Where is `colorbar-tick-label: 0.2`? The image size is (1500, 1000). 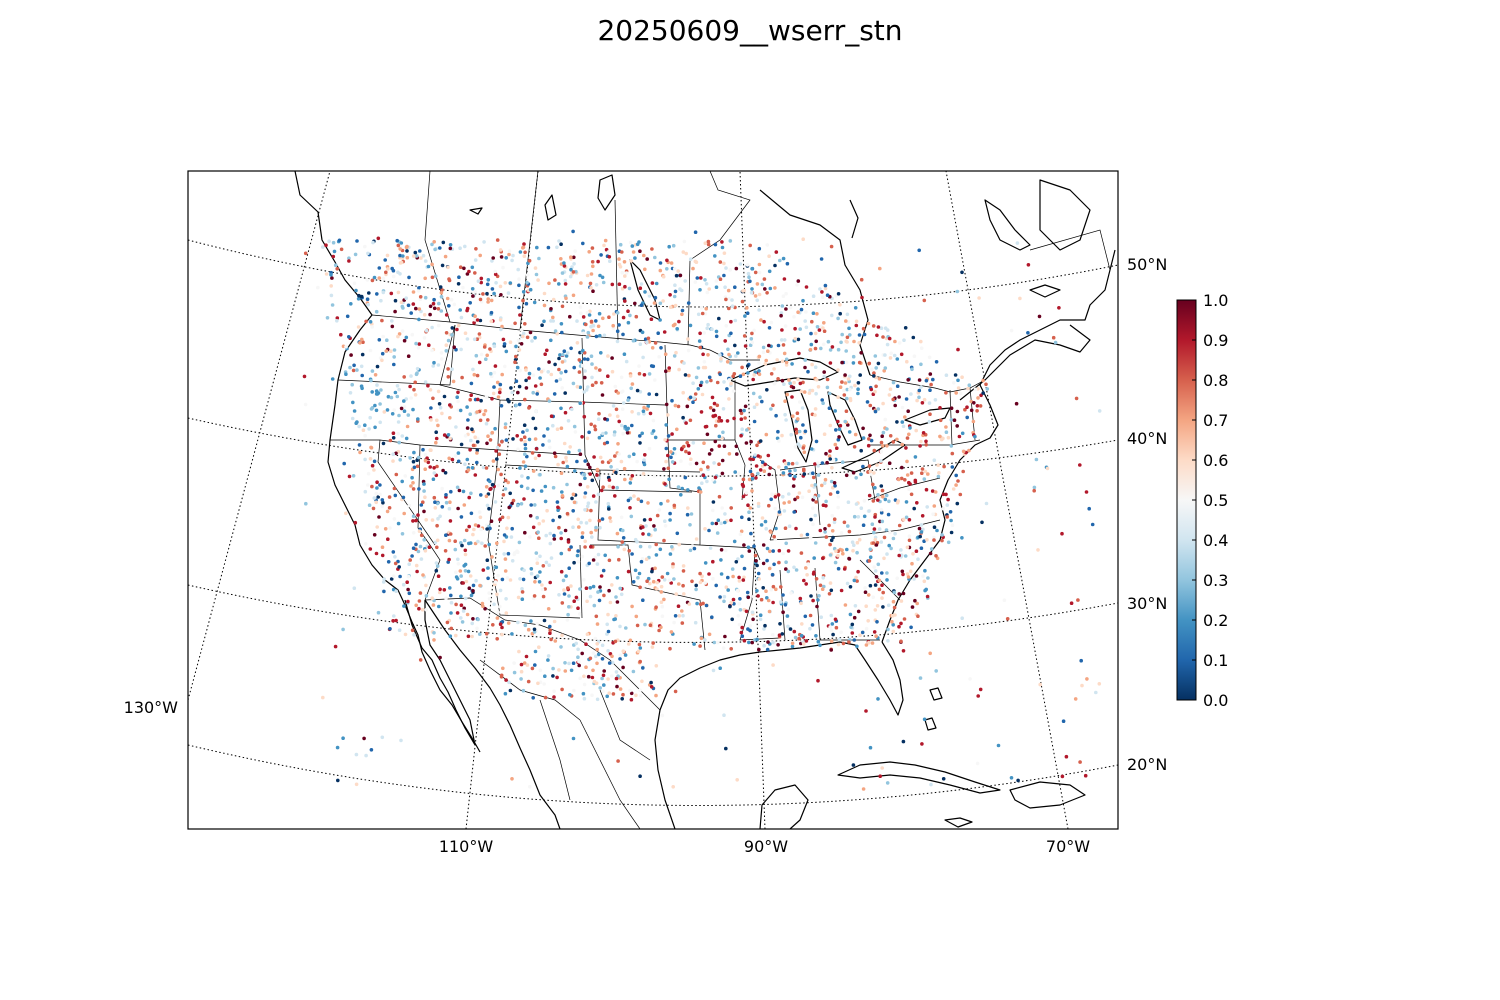 colorbar-tick-label: 0.2 is located at coordinates (1215, 620).